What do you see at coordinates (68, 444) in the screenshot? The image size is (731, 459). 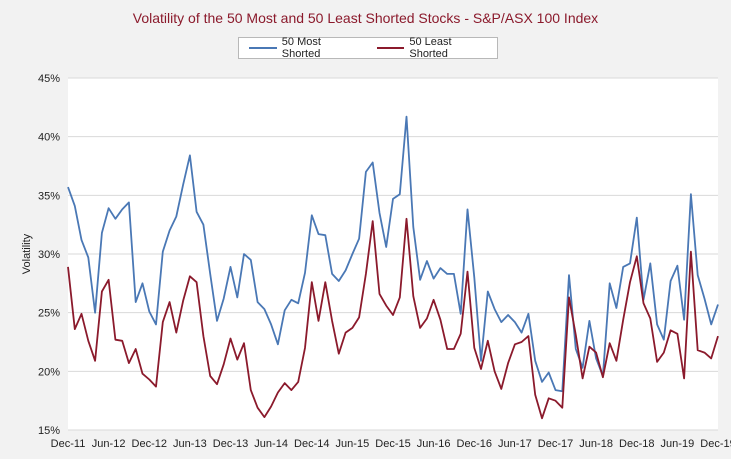 I see `x-tick-label: Dec-11` at bounding box center [68, 444].